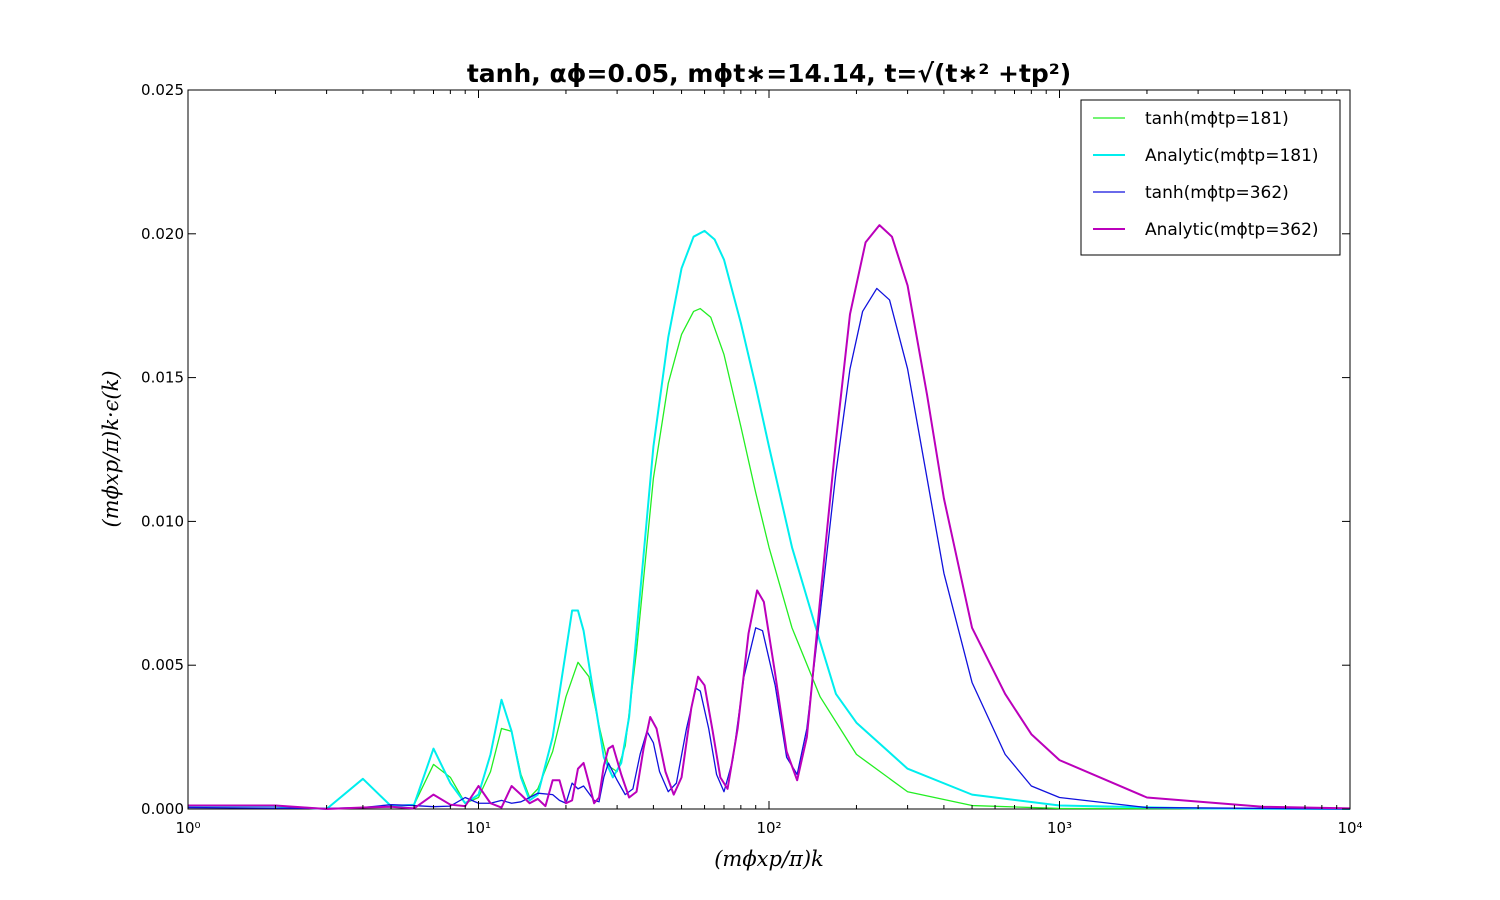 This screenshot has width=1500, height=900. I want to click on legend-label: Analytic(mϕtp=362), so click(1232, 230).